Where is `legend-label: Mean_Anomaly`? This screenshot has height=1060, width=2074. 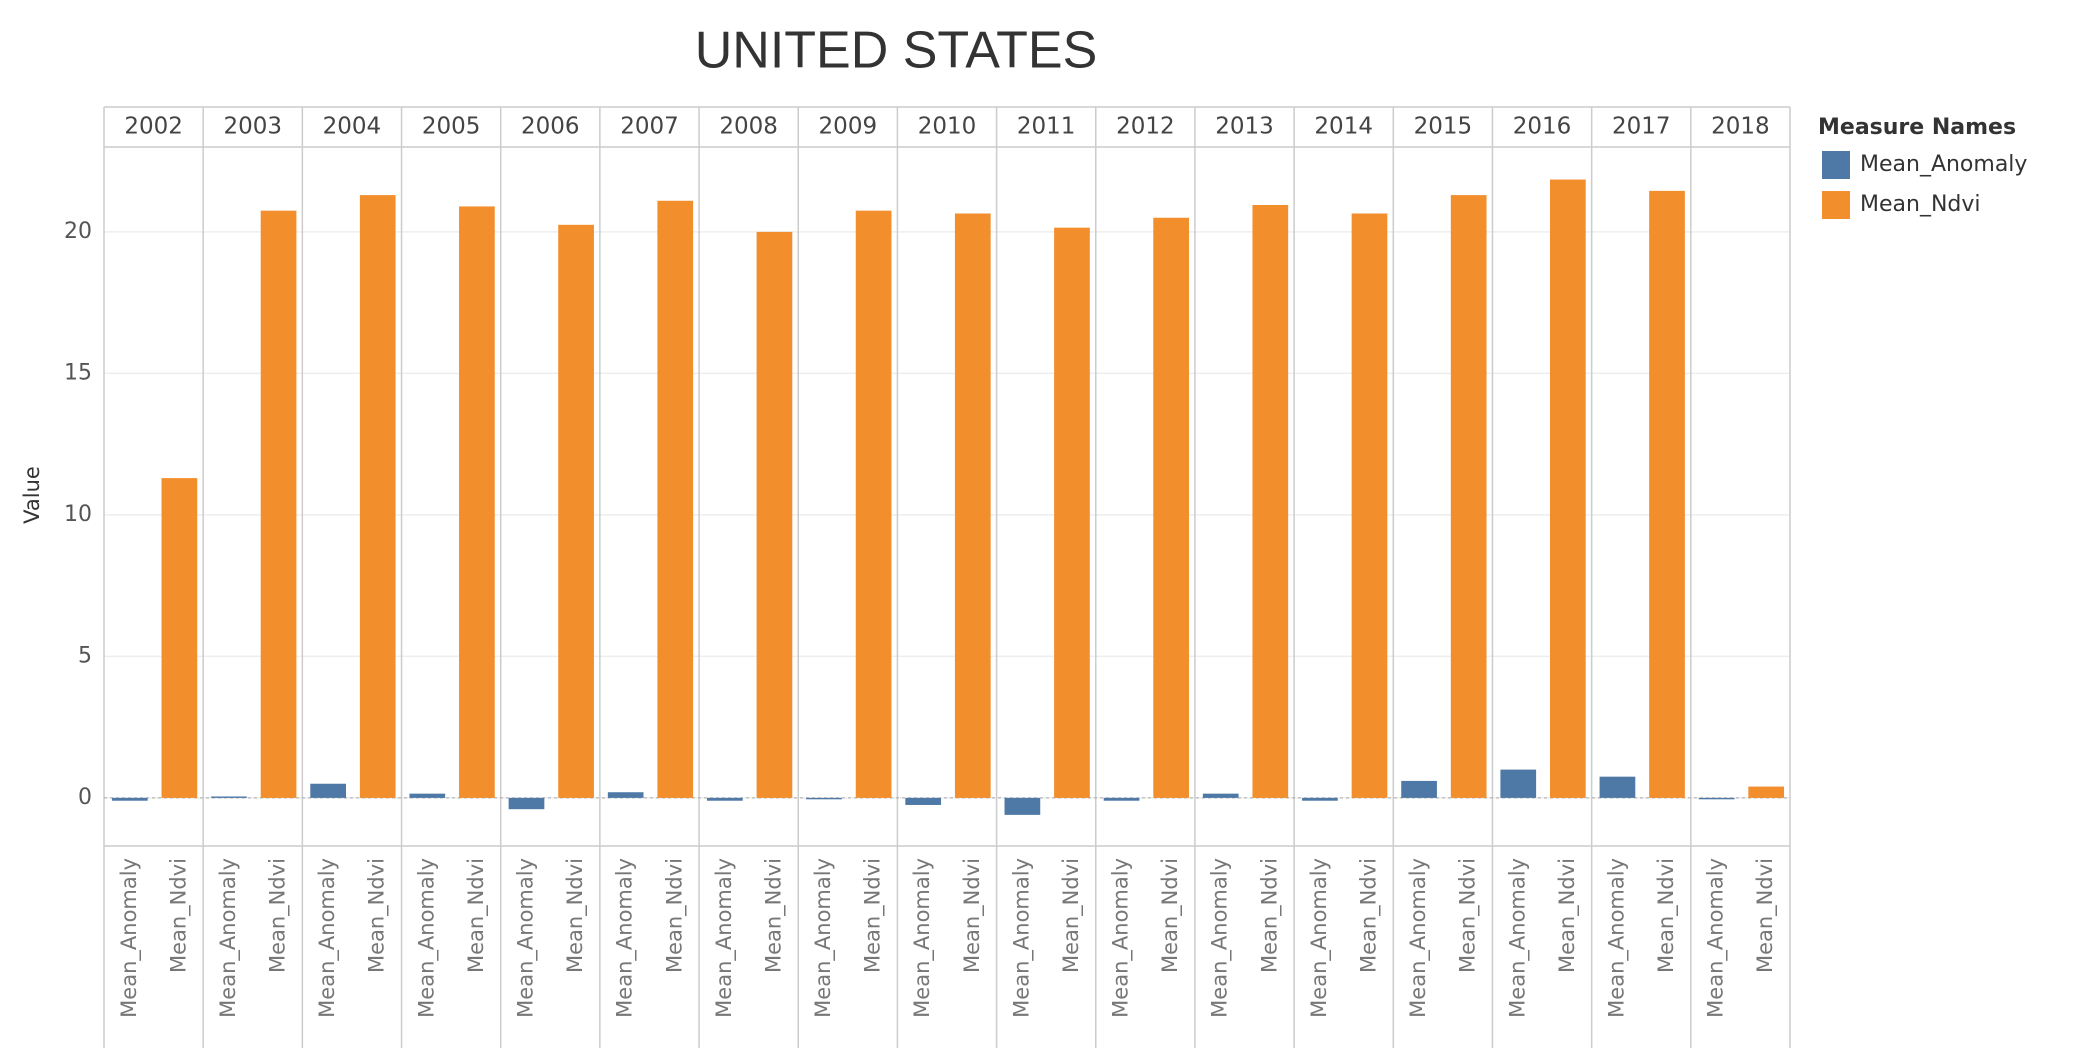
legend-label: Mean_Anomaly is located at coordinates (1943, 164).